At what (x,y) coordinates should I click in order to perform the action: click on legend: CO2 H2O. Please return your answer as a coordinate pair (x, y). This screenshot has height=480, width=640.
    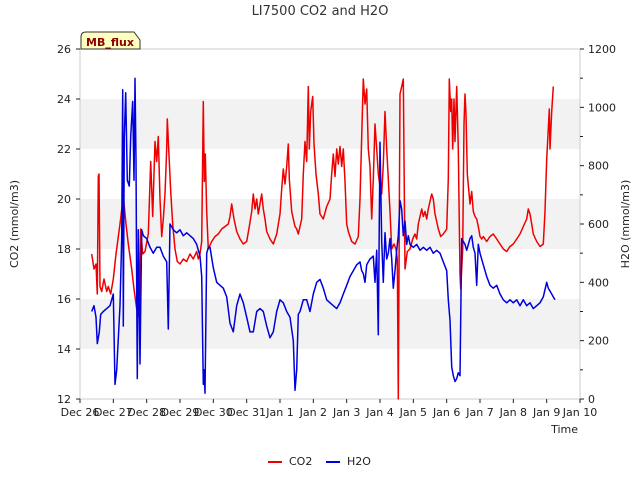
    Looking at the image, I should click on (319, 461).